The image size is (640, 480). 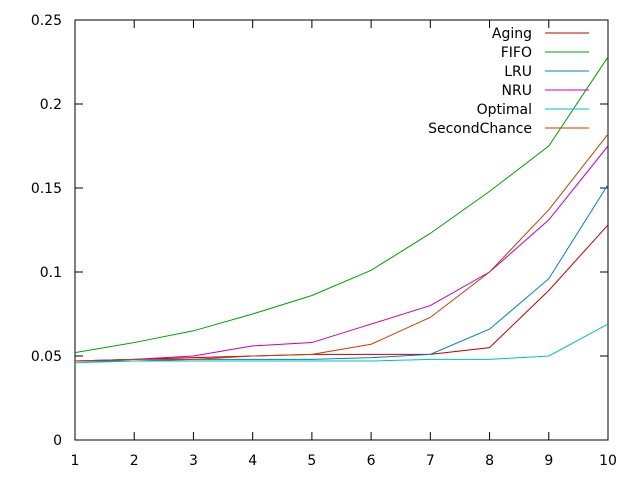 What do you see at coordinates (430, 461) in the screenshot?
I see `x-tick-label: 7` at bounding box center [430, 461].